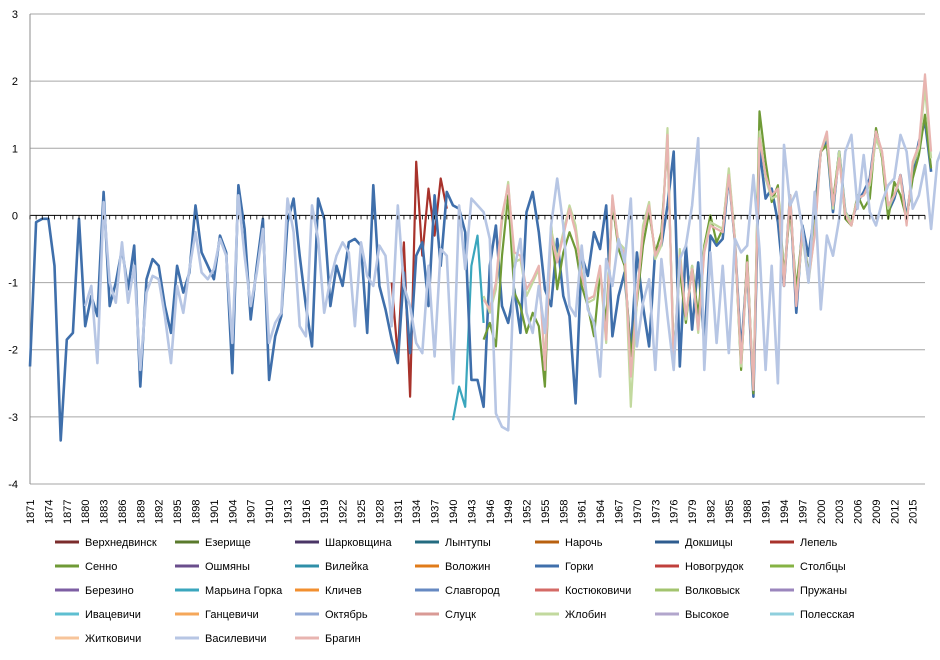 The height and width of the screenshot is (660, 940). Describe the element at coordinates (454, 512) in the screenshot. I see `x-tick-label: 1940` at that location.